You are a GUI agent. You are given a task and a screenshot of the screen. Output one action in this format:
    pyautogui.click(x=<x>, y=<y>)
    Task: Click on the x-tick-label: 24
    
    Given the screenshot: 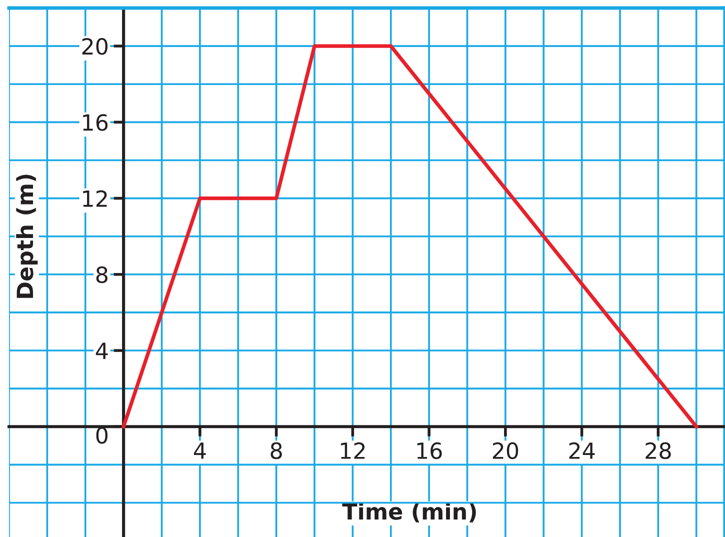 What is the action you would take?
    pyautogui.click(x=582, y=450)
    